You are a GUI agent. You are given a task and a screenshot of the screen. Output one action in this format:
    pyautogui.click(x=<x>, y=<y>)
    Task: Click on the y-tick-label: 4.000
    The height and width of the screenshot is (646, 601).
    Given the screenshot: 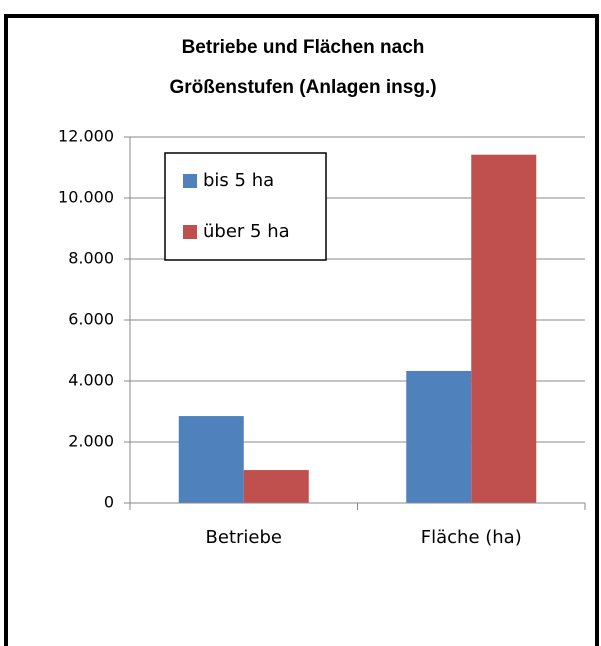 What is the action you would take?
    pyautogui.click(x=91, y=380)
    